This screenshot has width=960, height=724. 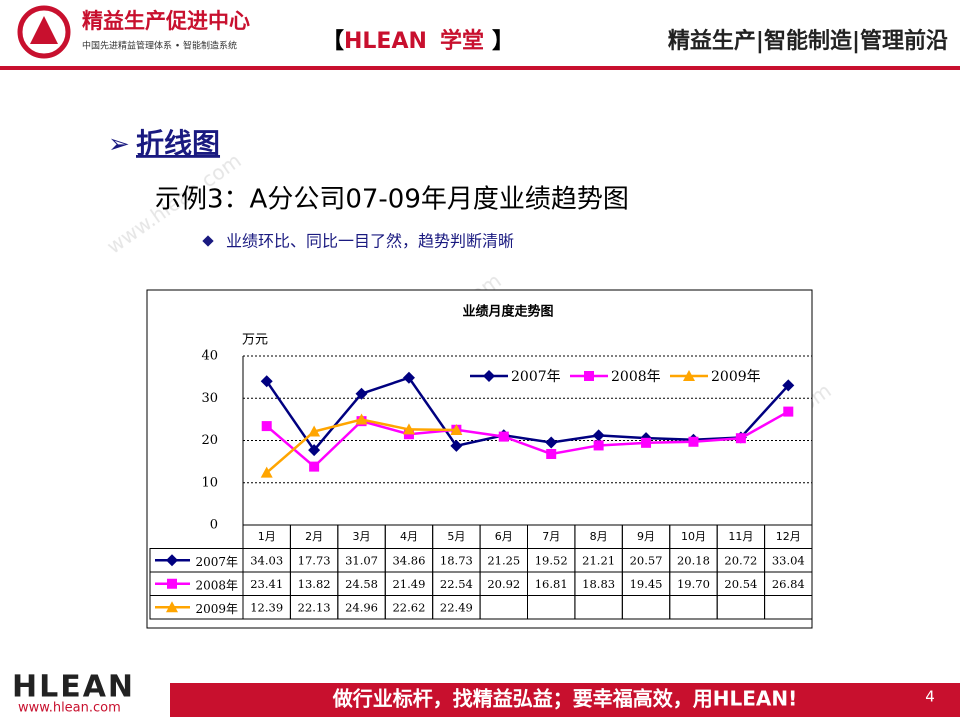 What do you see at coordinates (740, 560) in the screenshot?
I see `table-value: 20.72` at bounding box center [740, 560].